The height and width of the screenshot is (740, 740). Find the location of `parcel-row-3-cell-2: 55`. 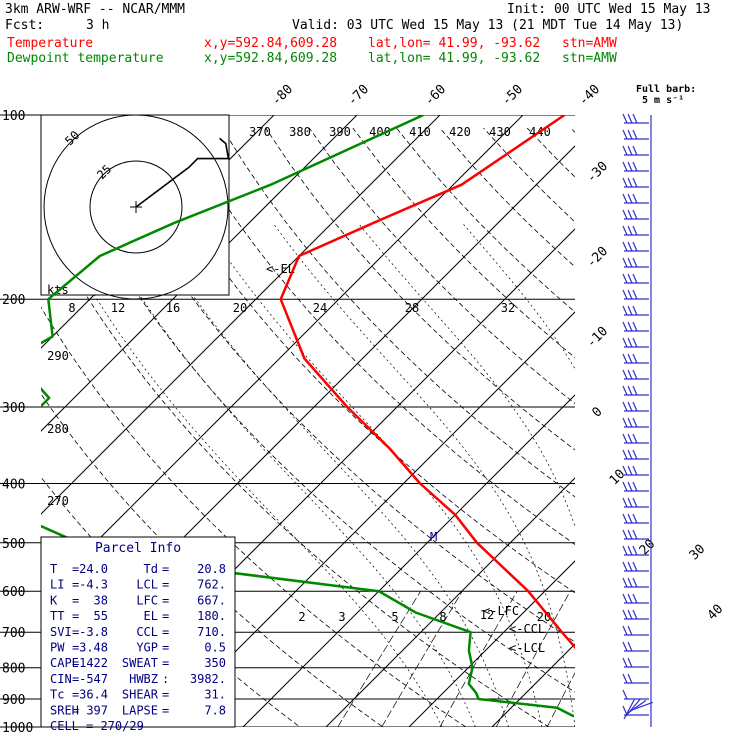

parcel-row-3-cell-2: 55 is located at coordinates (101, 616).